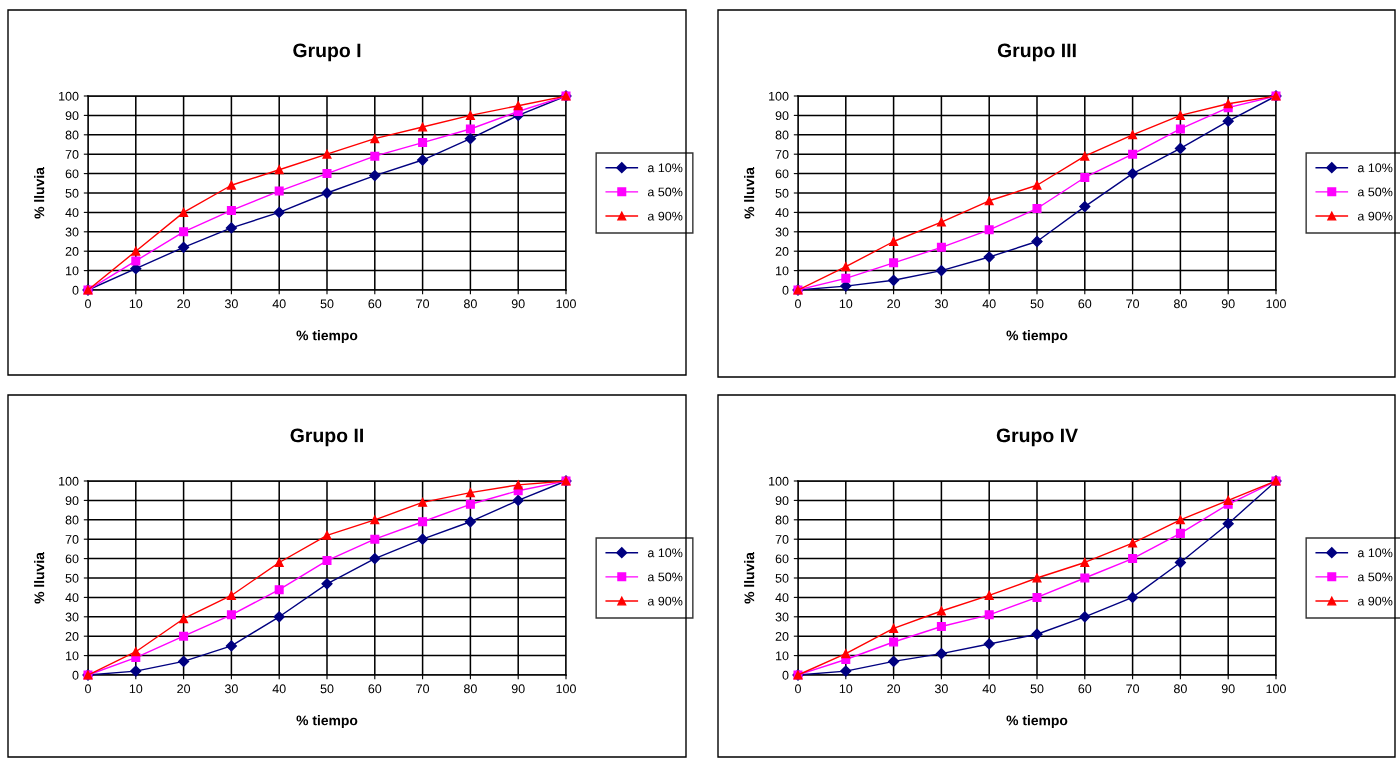 Image resolution: width=1400 pixels, height=758 pixels. Describe the element at coordinates (1037, 437) in the screenshot. I see `chart-title: Grupo IV` at that location.